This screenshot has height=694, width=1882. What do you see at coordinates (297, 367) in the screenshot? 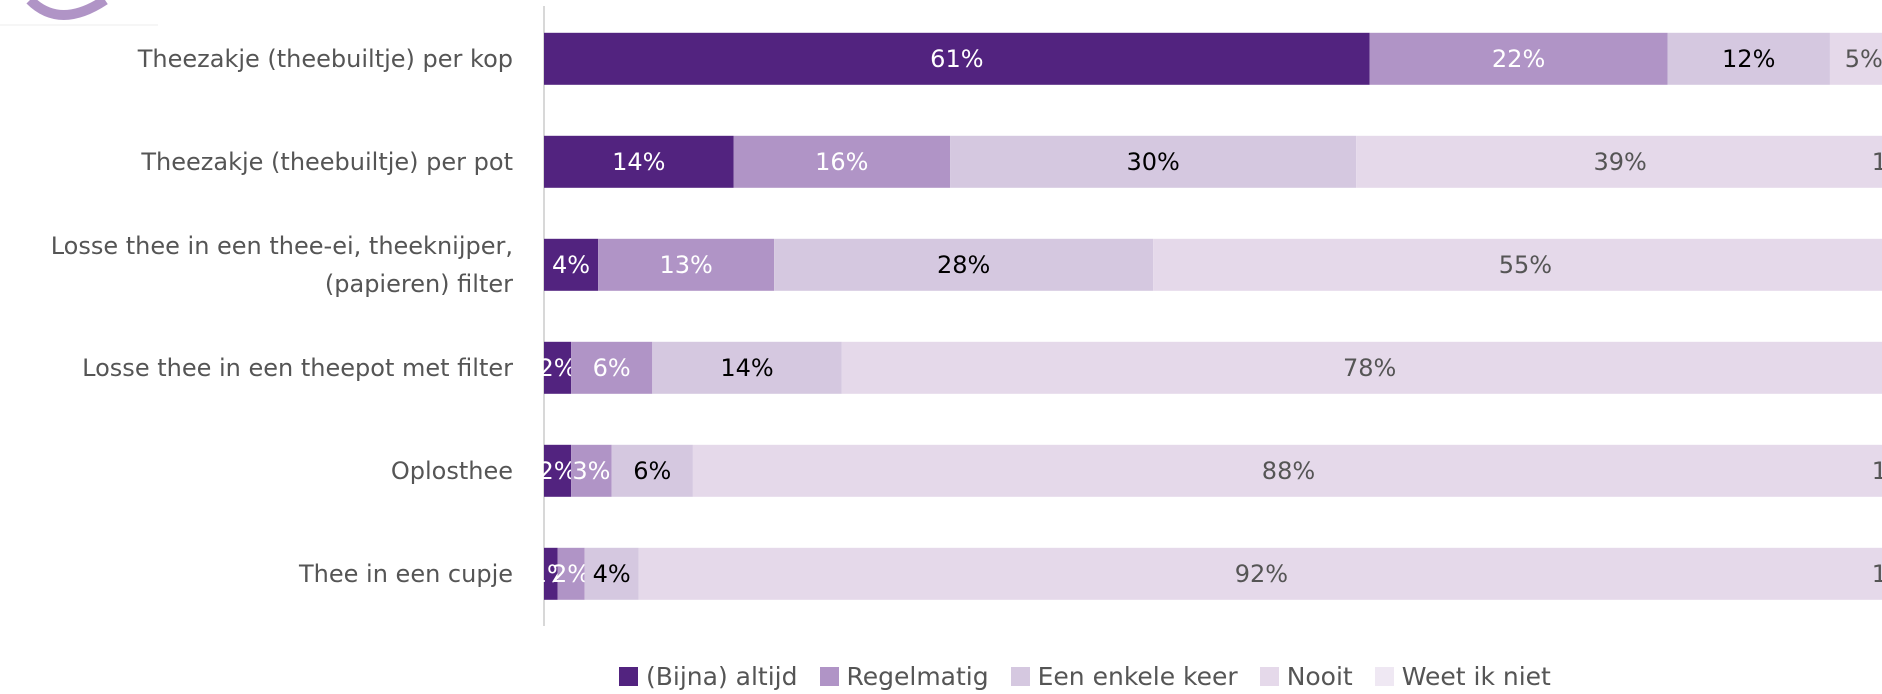
I see `category-label: Losse thee in een theepot met filter` at bounding box center [297, 367].